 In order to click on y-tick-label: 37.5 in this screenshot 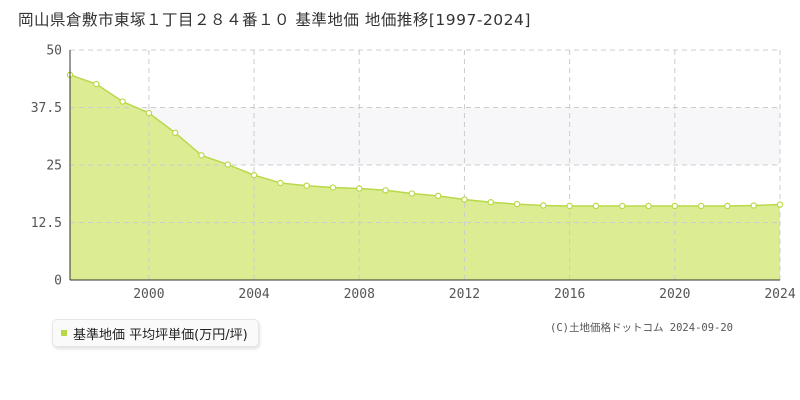, I will do `click(46, 108)`.